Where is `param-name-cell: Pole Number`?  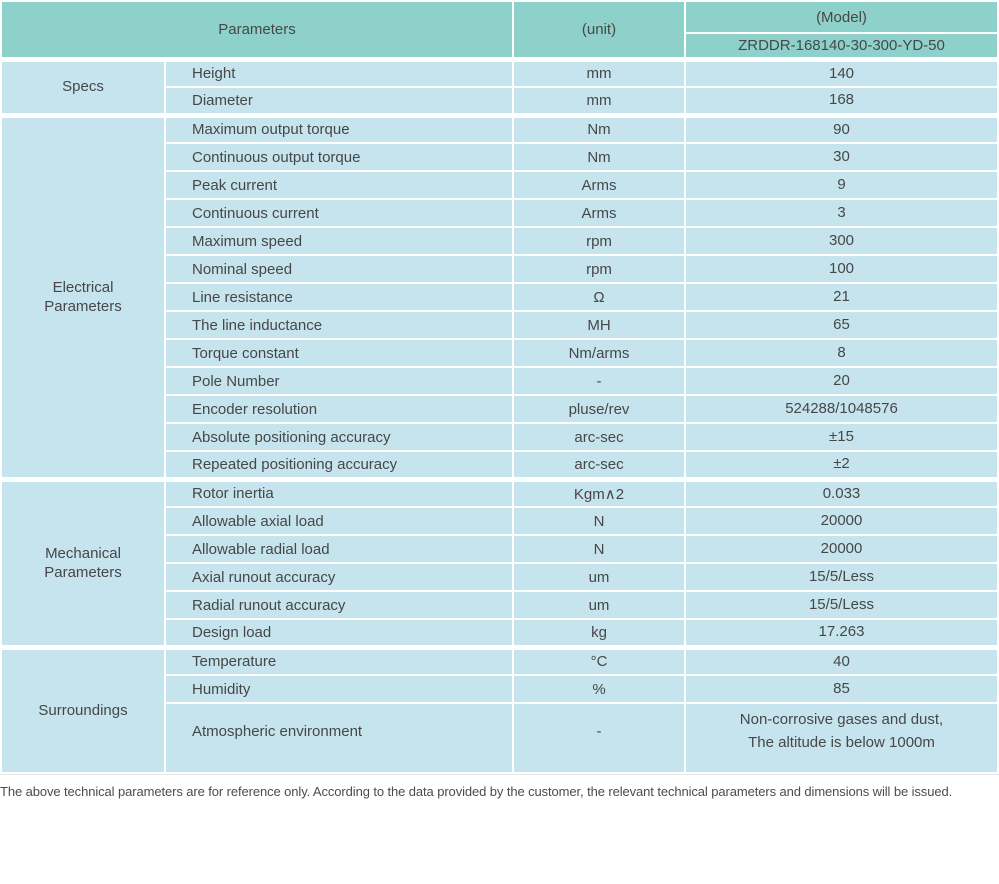
param-name-cell: Pole Number is located at coordinates (339, 381).